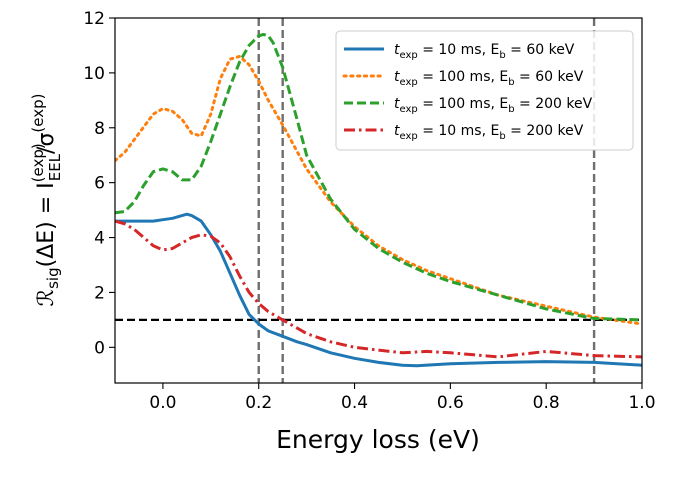 The height and width of the screenshot is (477, 681). I want to click on y-axis: 0 2 4 6 8 10 12, so click(99, 183).